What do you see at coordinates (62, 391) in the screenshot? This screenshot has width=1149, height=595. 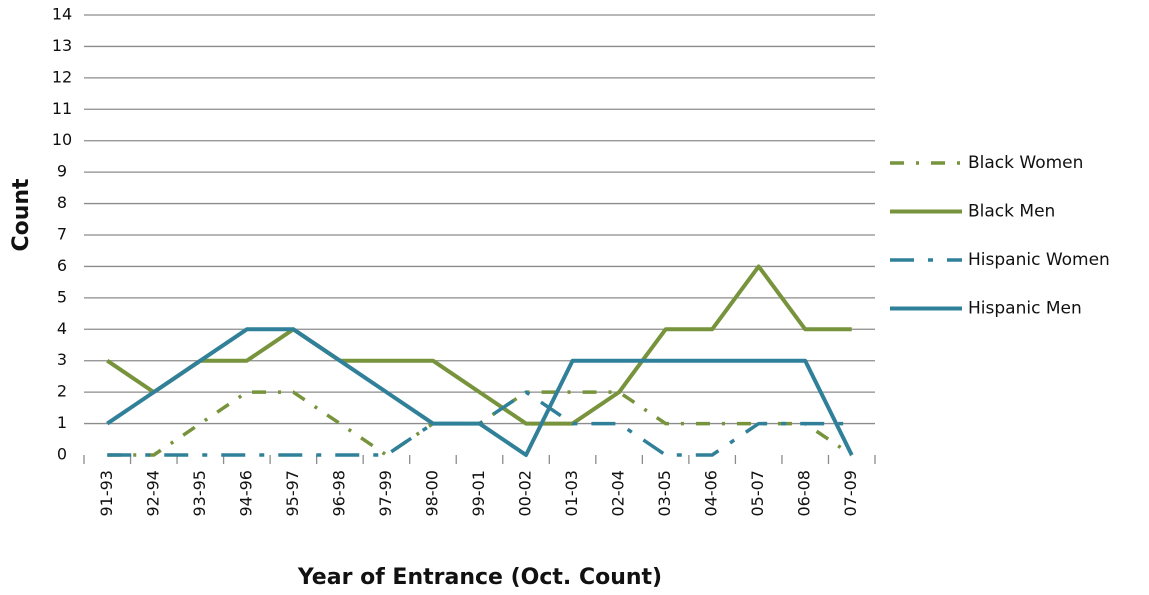 I see `y-tick-label: 2` at bounding box center [62, 391].